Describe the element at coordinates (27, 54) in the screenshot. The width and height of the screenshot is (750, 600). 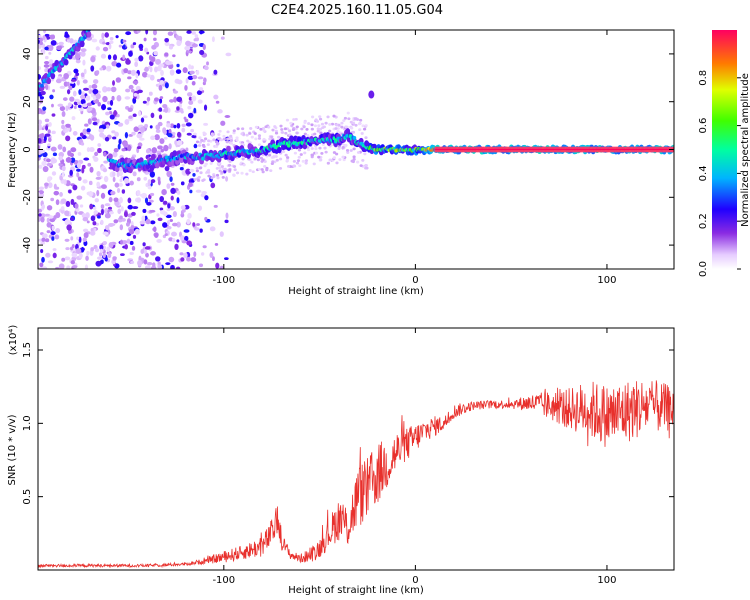
I see `y-tick-label: 40` at that location.